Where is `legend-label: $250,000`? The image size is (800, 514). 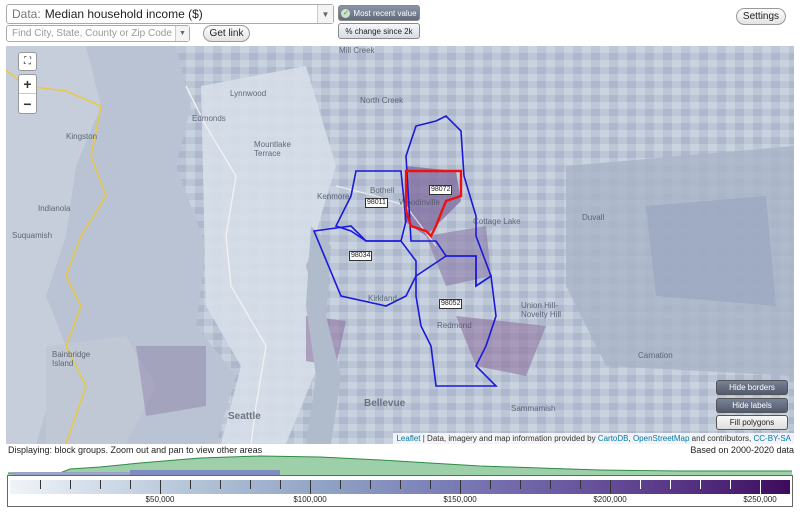
legend-label: $250,000 is located at coordinates (760, 499).